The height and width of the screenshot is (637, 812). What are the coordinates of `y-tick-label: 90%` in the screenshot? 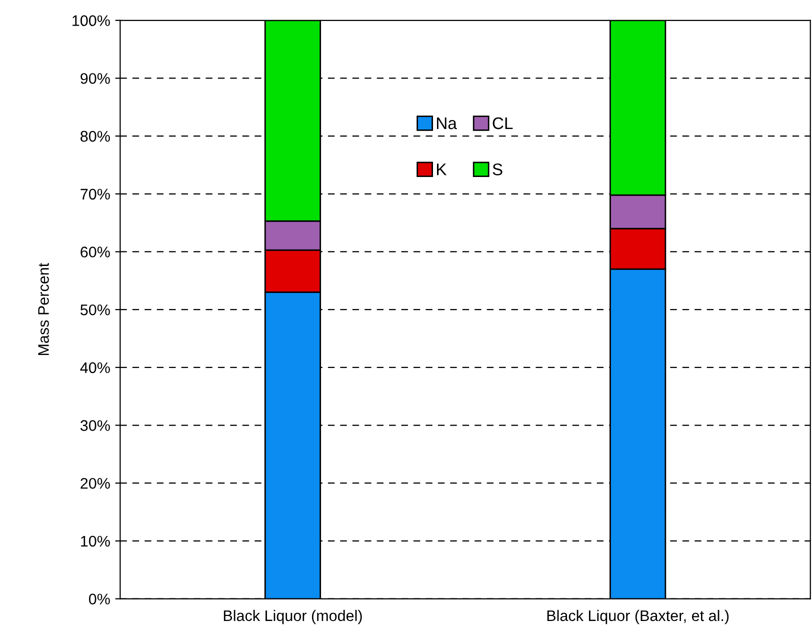 It's located at (95, 78).